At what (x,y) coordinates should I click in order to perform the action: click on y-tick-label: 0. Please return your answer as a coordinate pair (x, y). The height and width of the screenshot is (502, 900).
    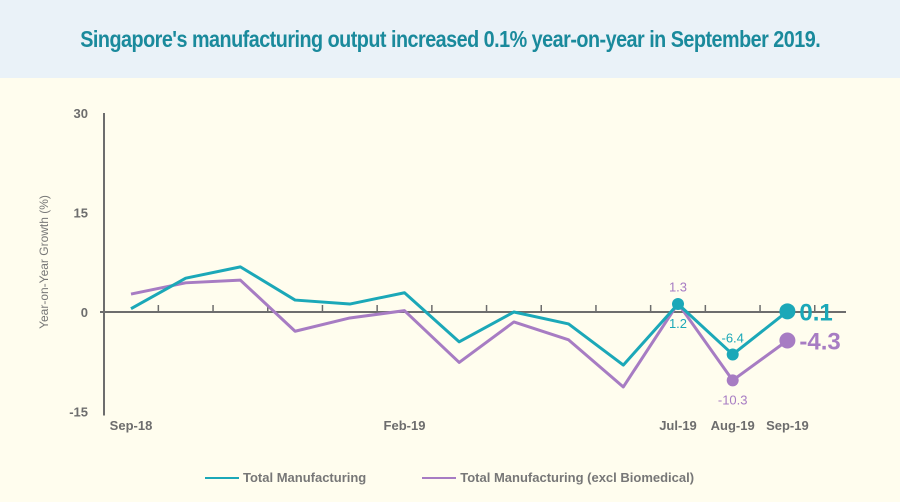
    Looking at the image, I should click on (84, 312).